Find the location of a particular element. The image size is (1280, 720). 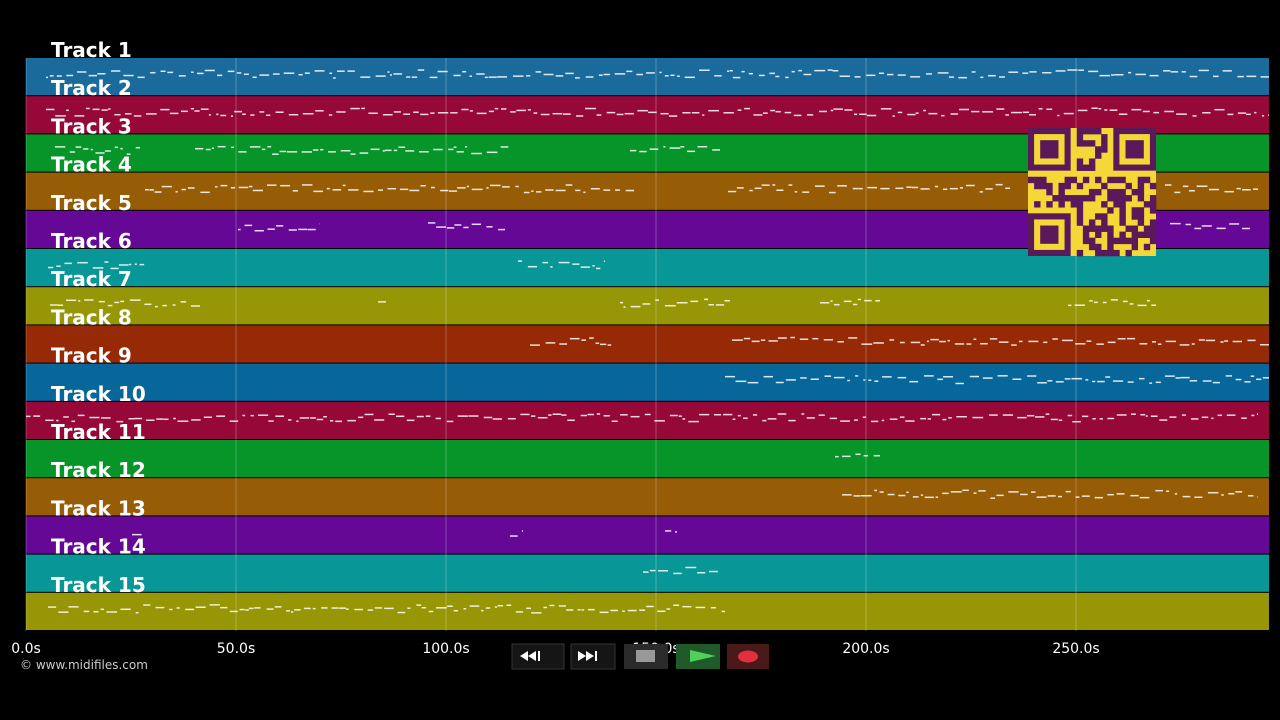

qr-finder is located at coordinates (1134, 149).